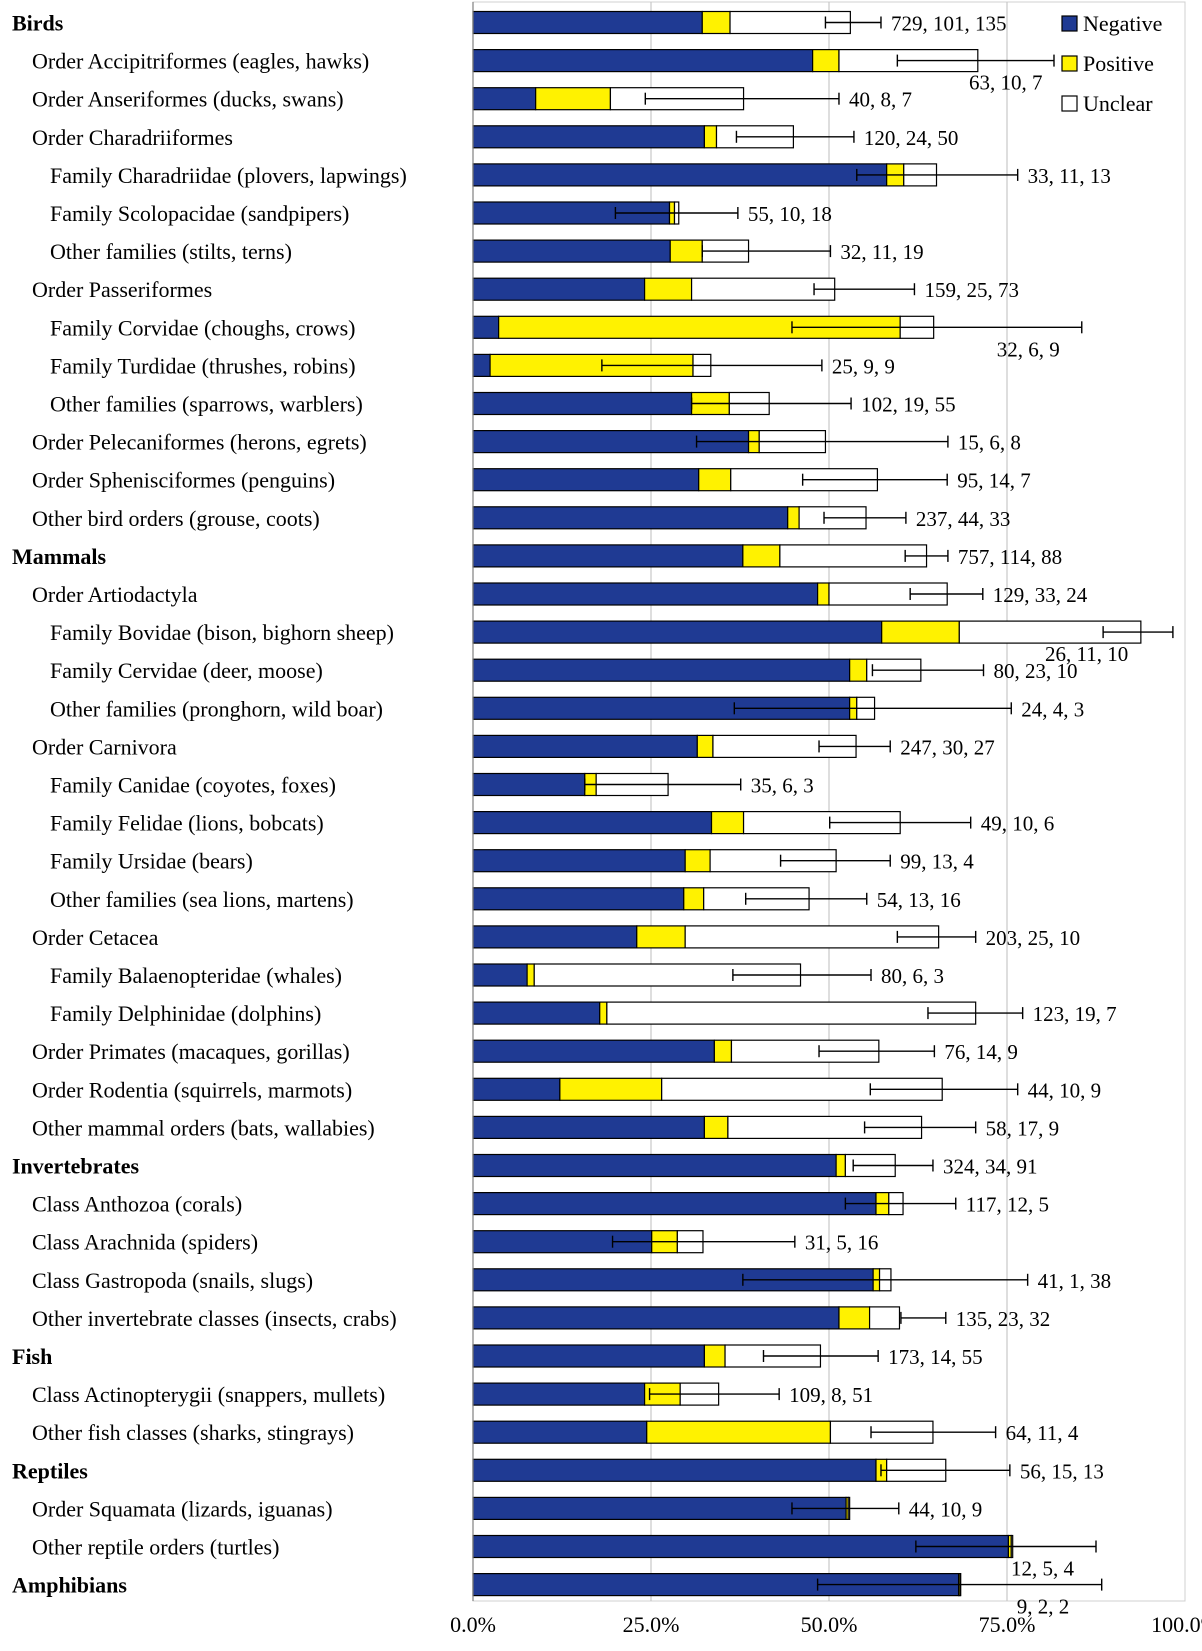 The height and width of the screenshot is (1651, 1202). Describe the element at coordinates (50, 1470) in the screenshot. I see `category-label: Reptiles` at that location.